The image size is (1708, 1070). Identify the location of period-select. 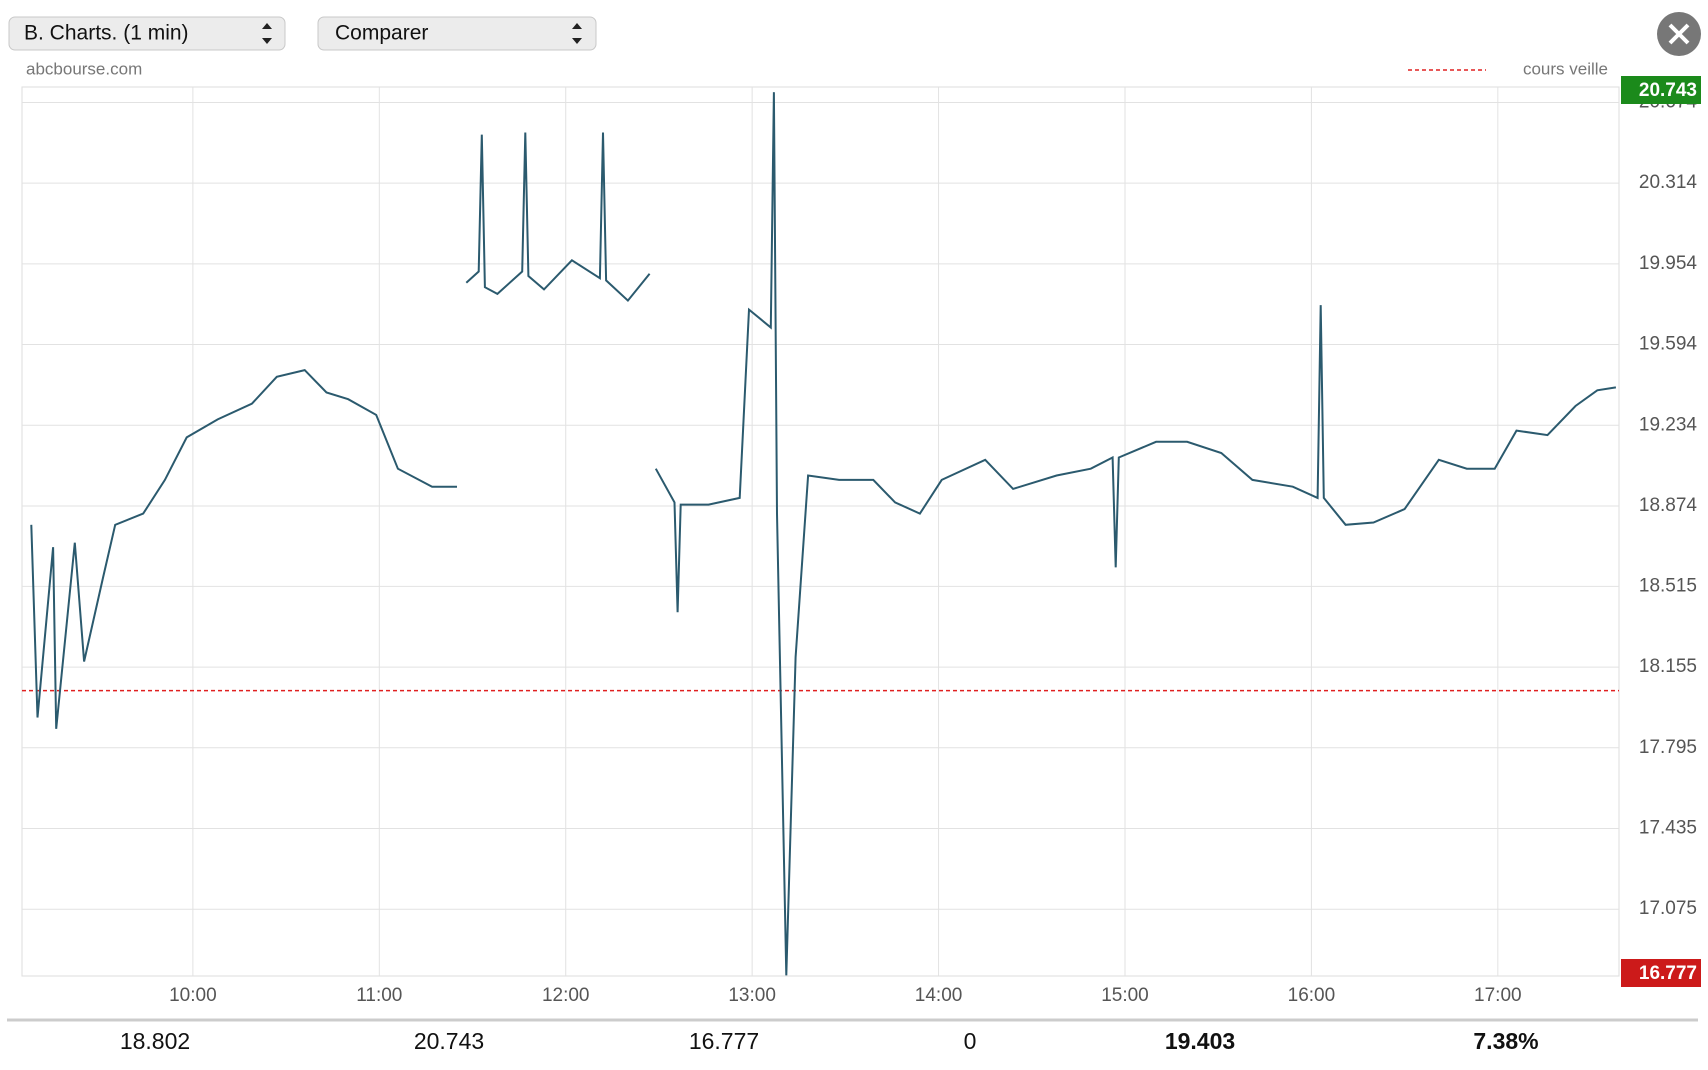
(147, 33).